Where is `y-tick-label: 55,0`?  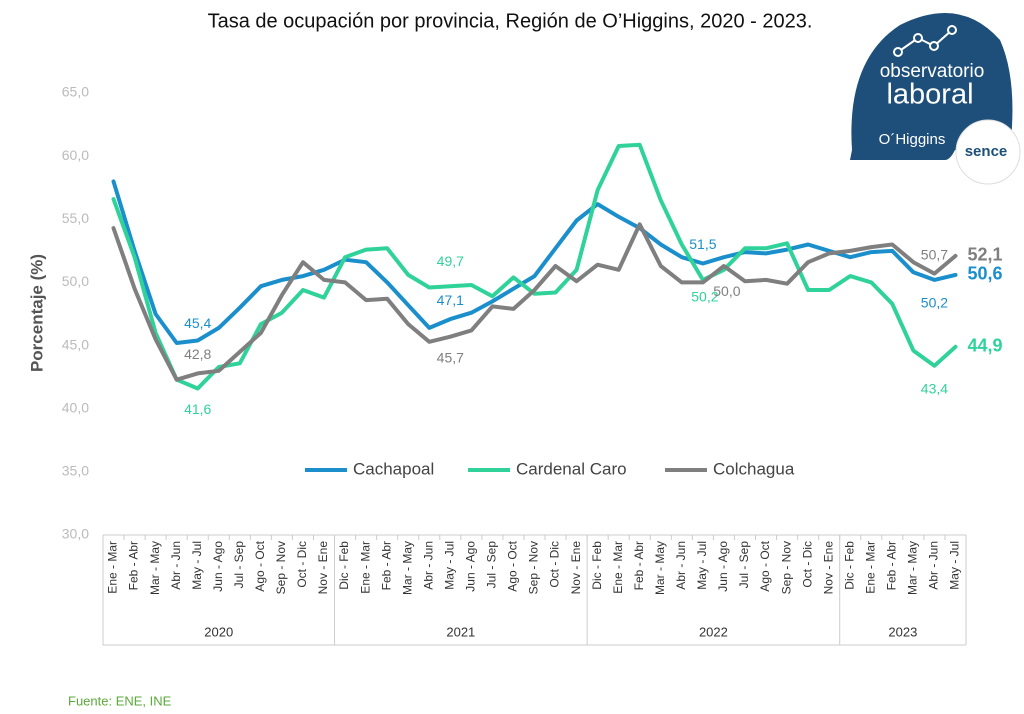
y-tick-label: 55,0 is located at coordinates (75, 218).